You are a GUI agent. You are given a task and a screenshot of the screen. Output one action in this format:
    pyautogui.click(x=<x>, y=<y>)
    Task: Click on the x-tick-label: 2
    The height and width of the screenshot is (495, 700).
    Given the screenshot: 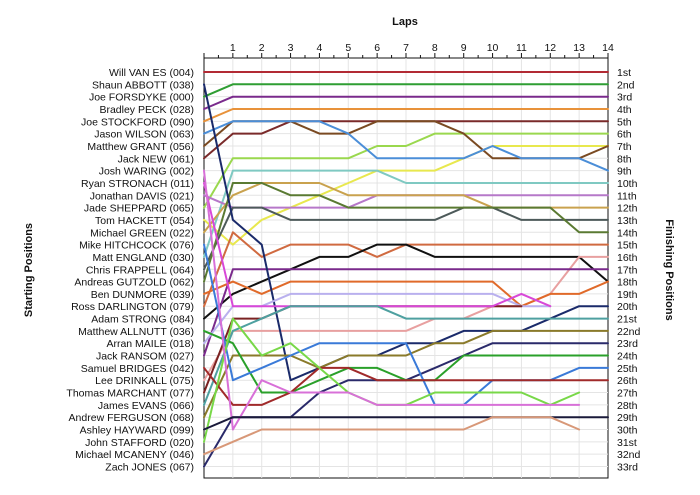 What is the action you would take?
    pyautogui.click(x=262, y=48)
    